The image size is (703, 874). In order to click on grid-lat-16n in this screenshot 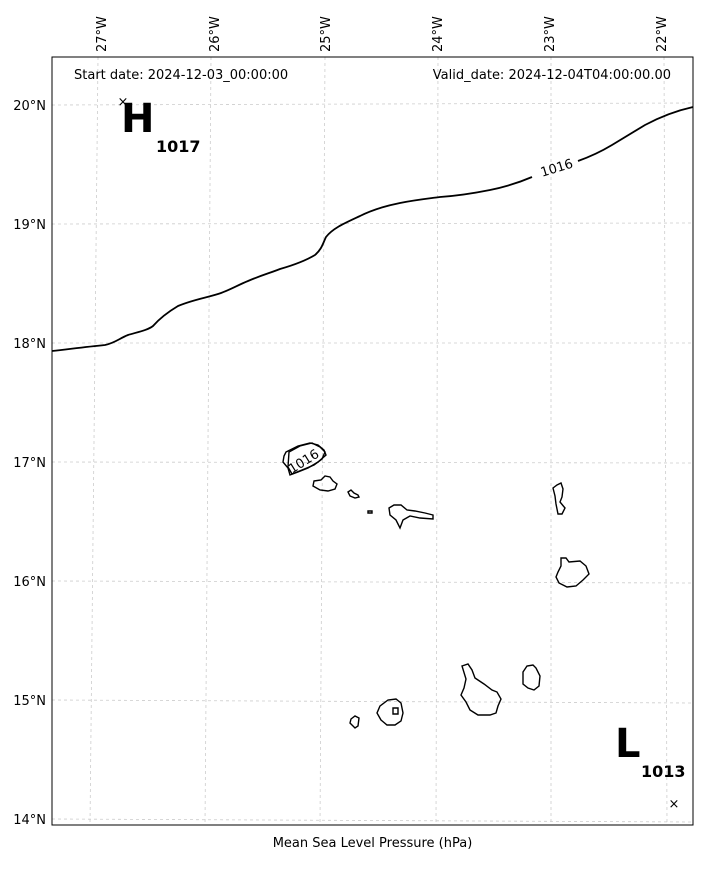, I will do `click(372, 582)`.